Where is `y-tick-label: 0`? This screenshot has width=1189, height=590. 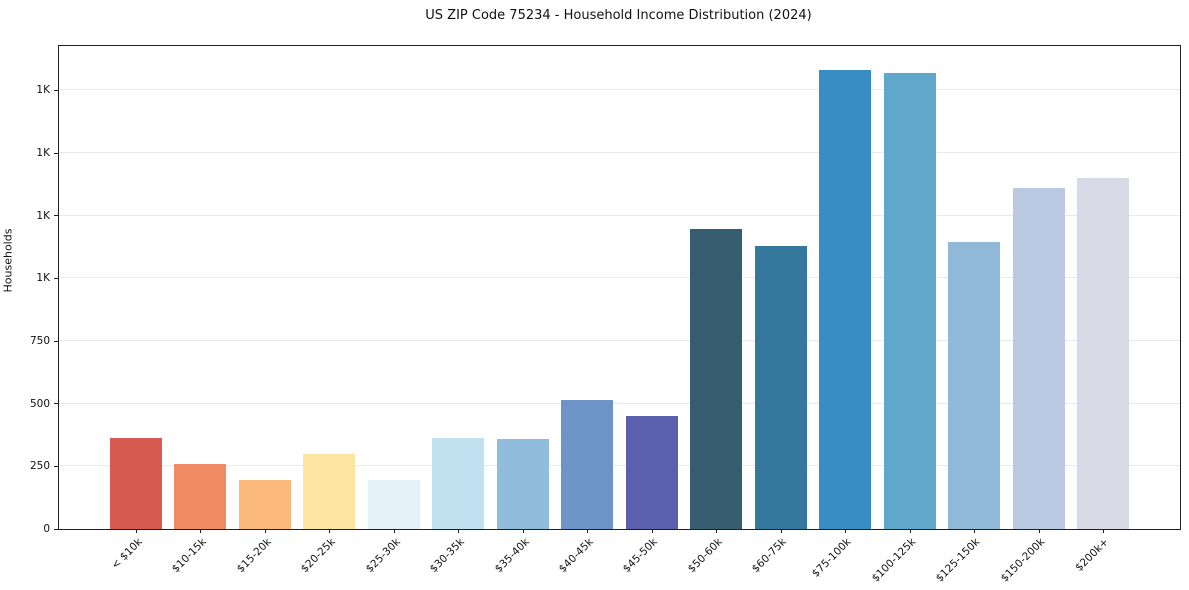 y-tick-label: 0 is located at coordinates (46, 529).